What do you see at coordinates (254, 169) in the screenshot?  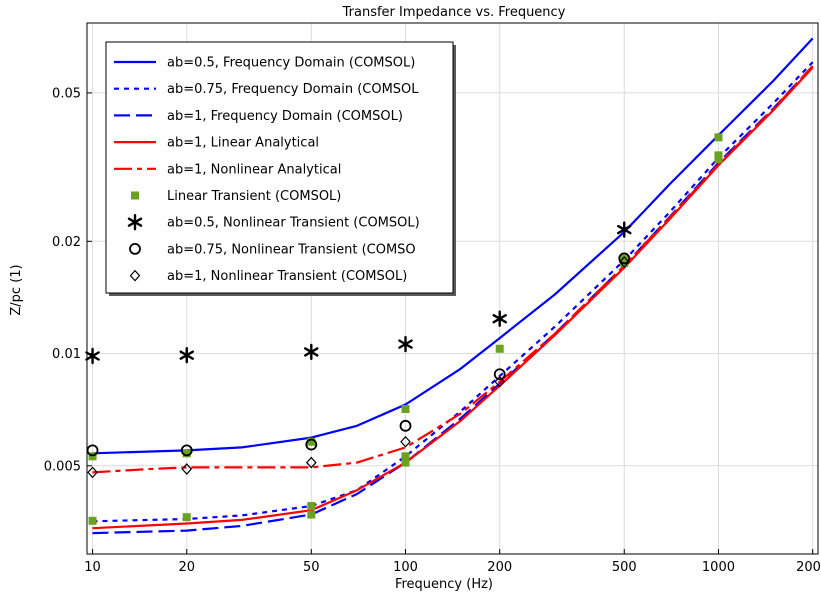 I see `legend-label: ab=1, Nonlinear Analytical` at bounding box center [254, 169].